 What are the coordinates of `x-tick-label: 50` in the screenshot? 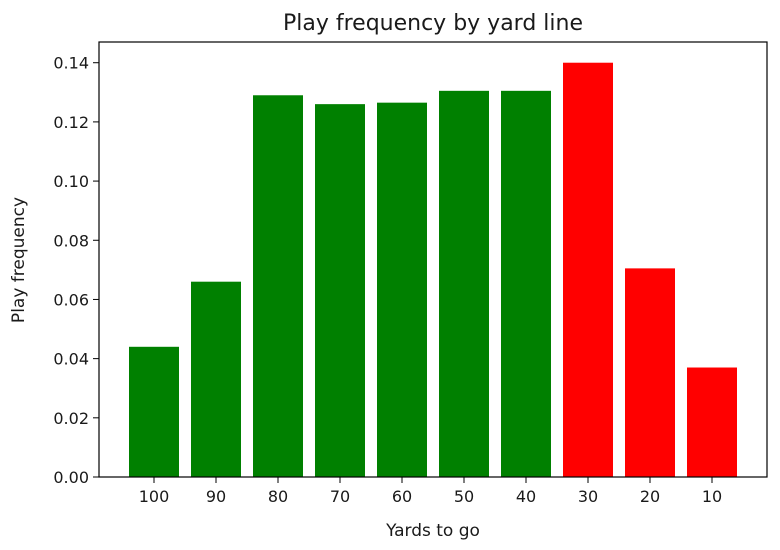 It's located at (464, 496).